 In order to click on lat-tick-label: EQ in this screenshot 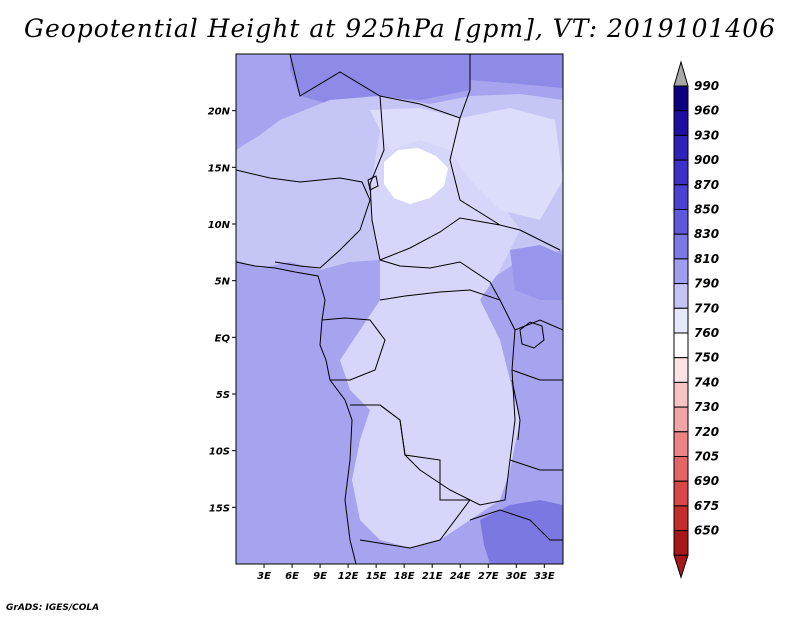, I will do `click(223, 338)`.